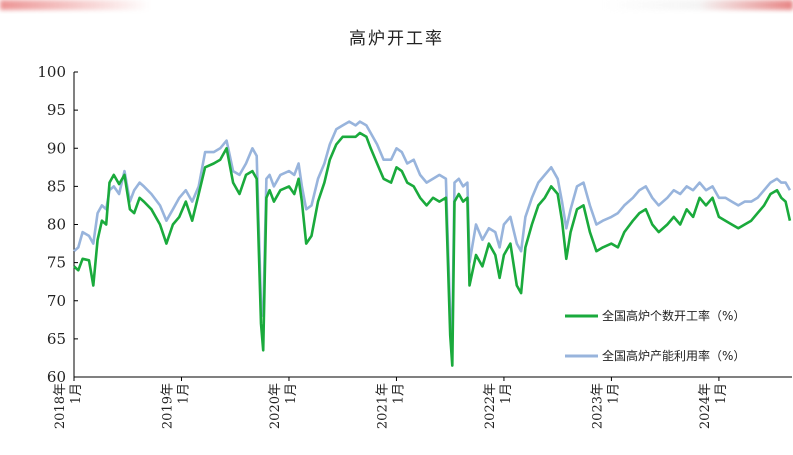  I want to click on x-tick-year-label: 2021年, so click(382, 406).